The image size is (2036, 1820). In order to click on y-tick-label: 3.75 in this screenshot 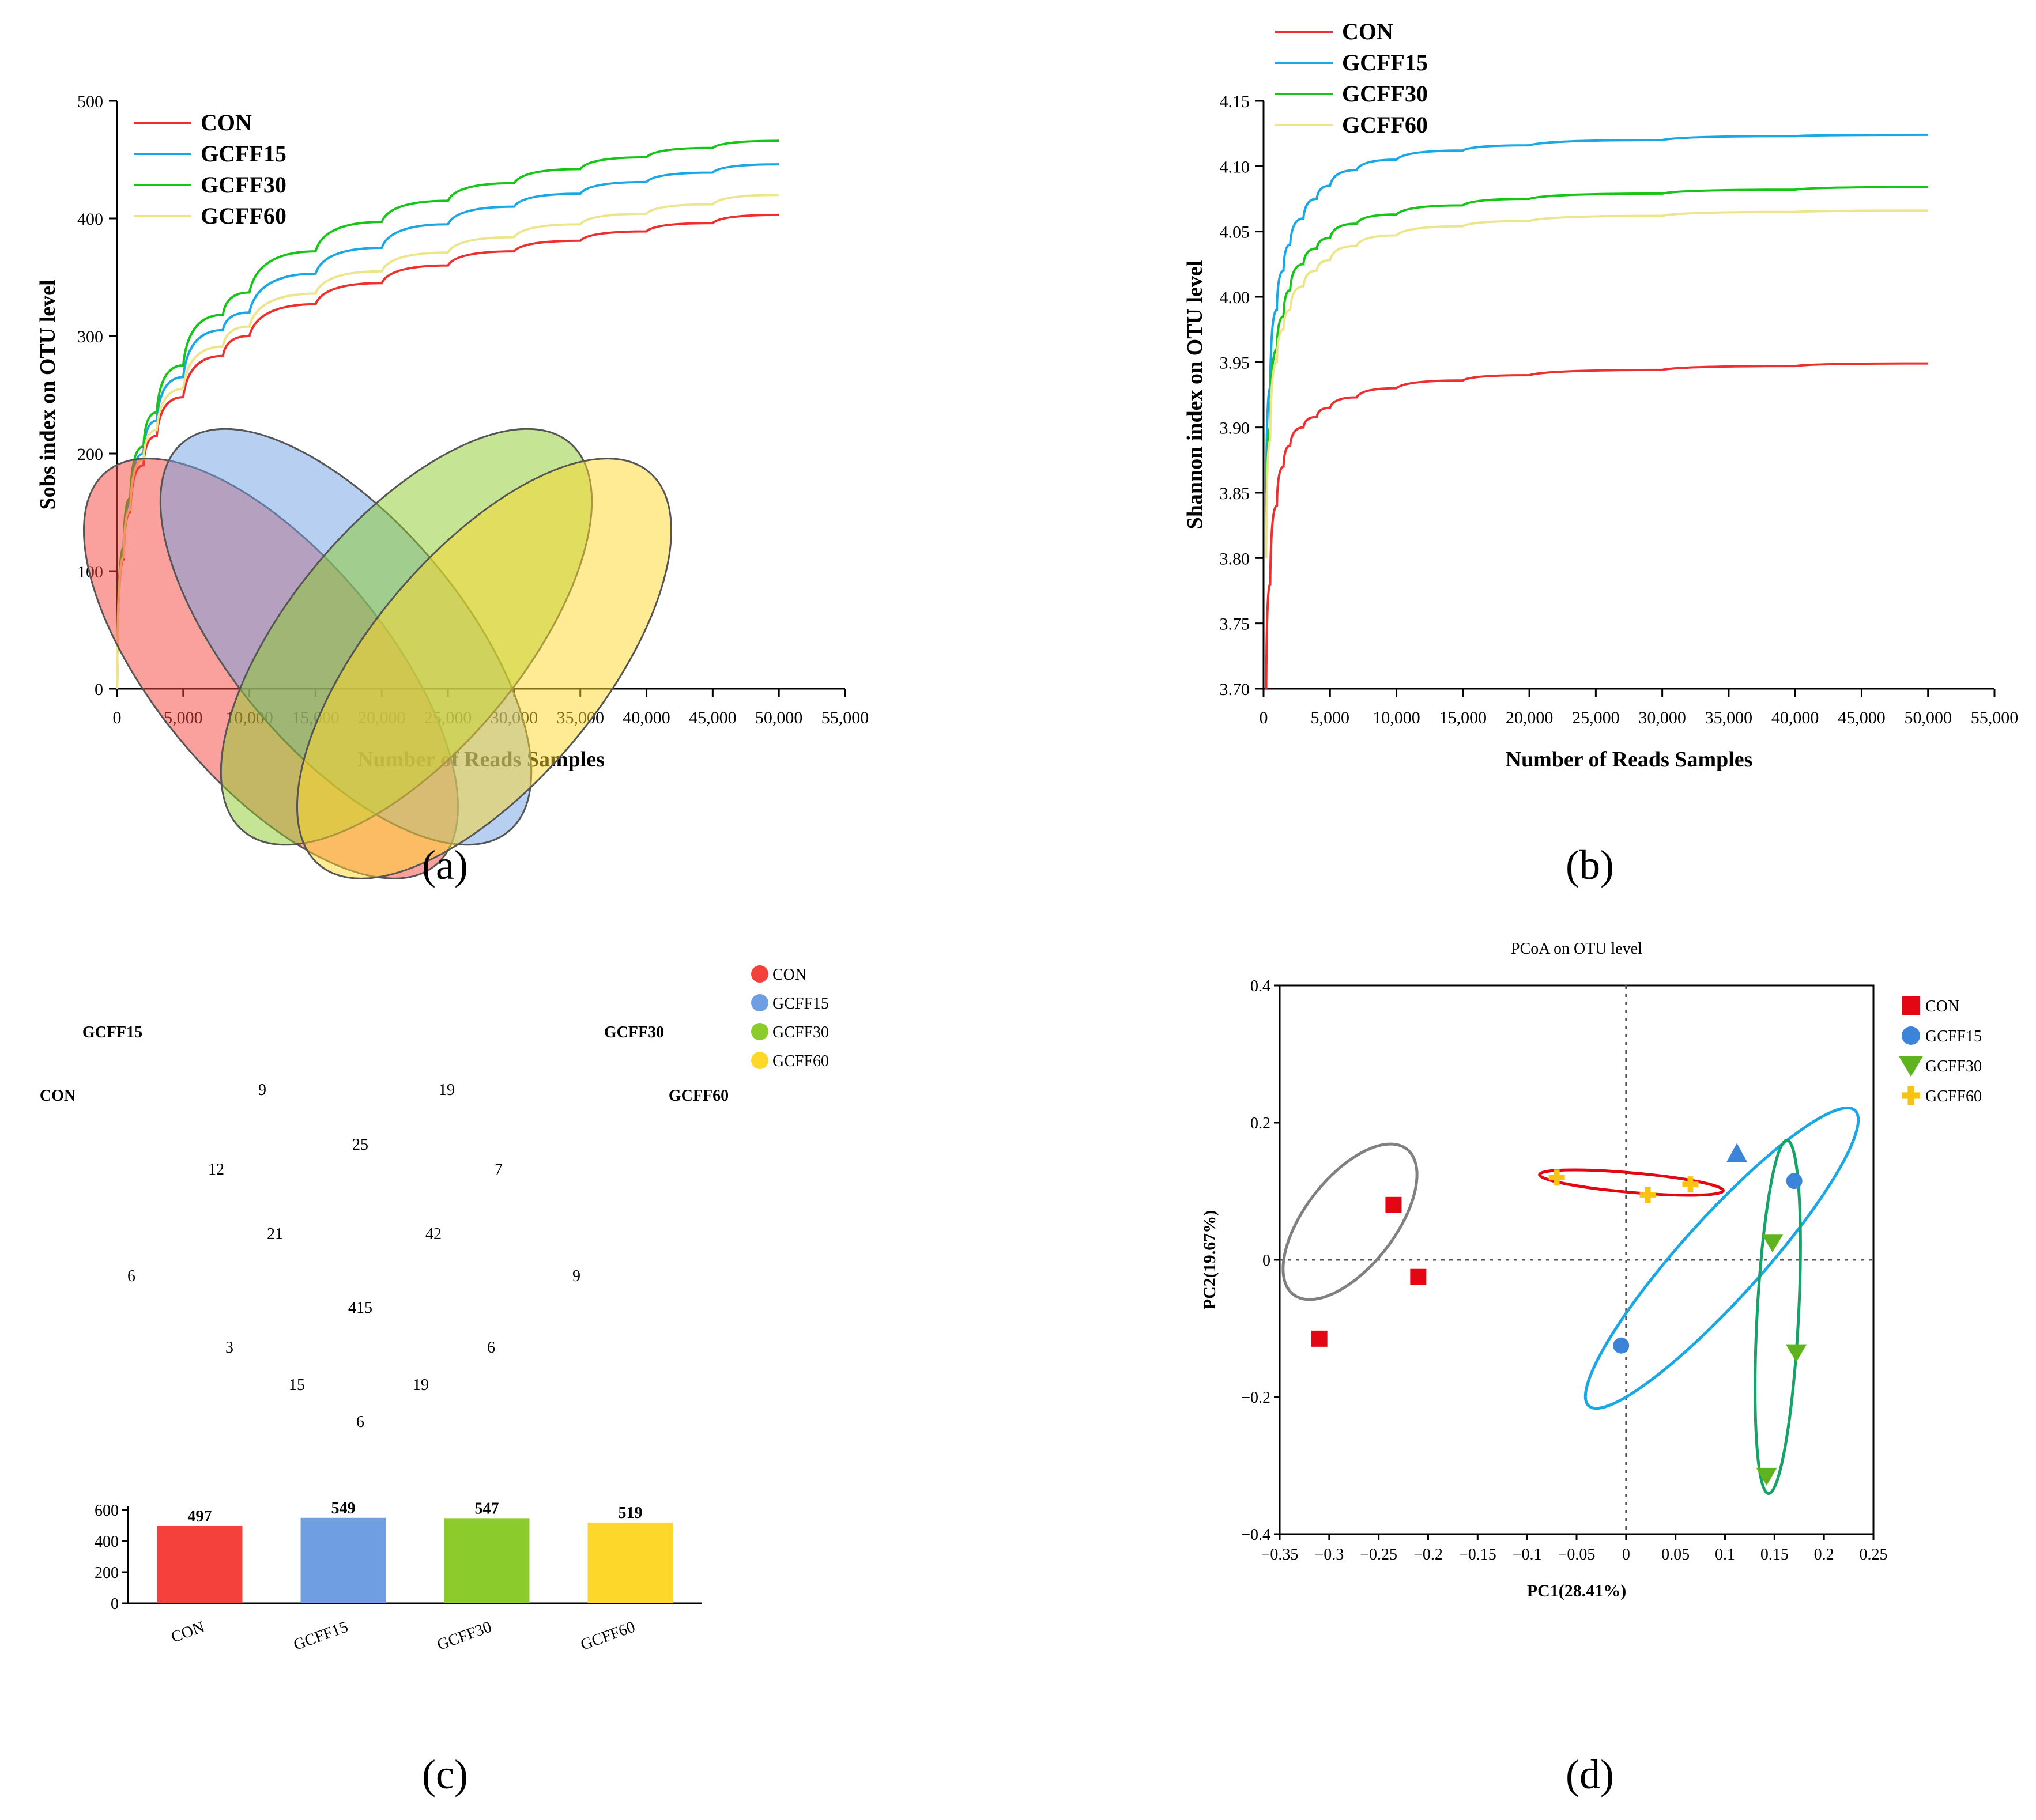, I will do `click(1235, 624)`.